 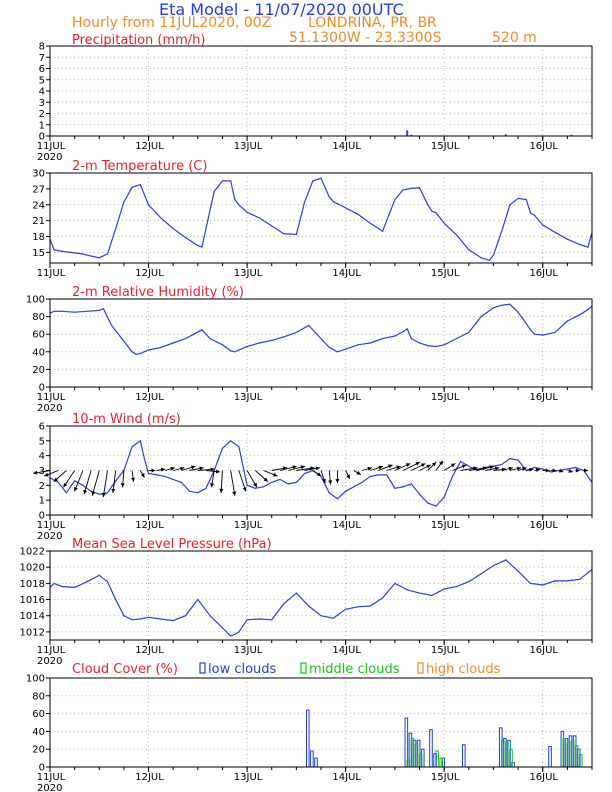 I want to click on panel-title: 2-m Relative Humidity (%), so click(x=158, y=292).